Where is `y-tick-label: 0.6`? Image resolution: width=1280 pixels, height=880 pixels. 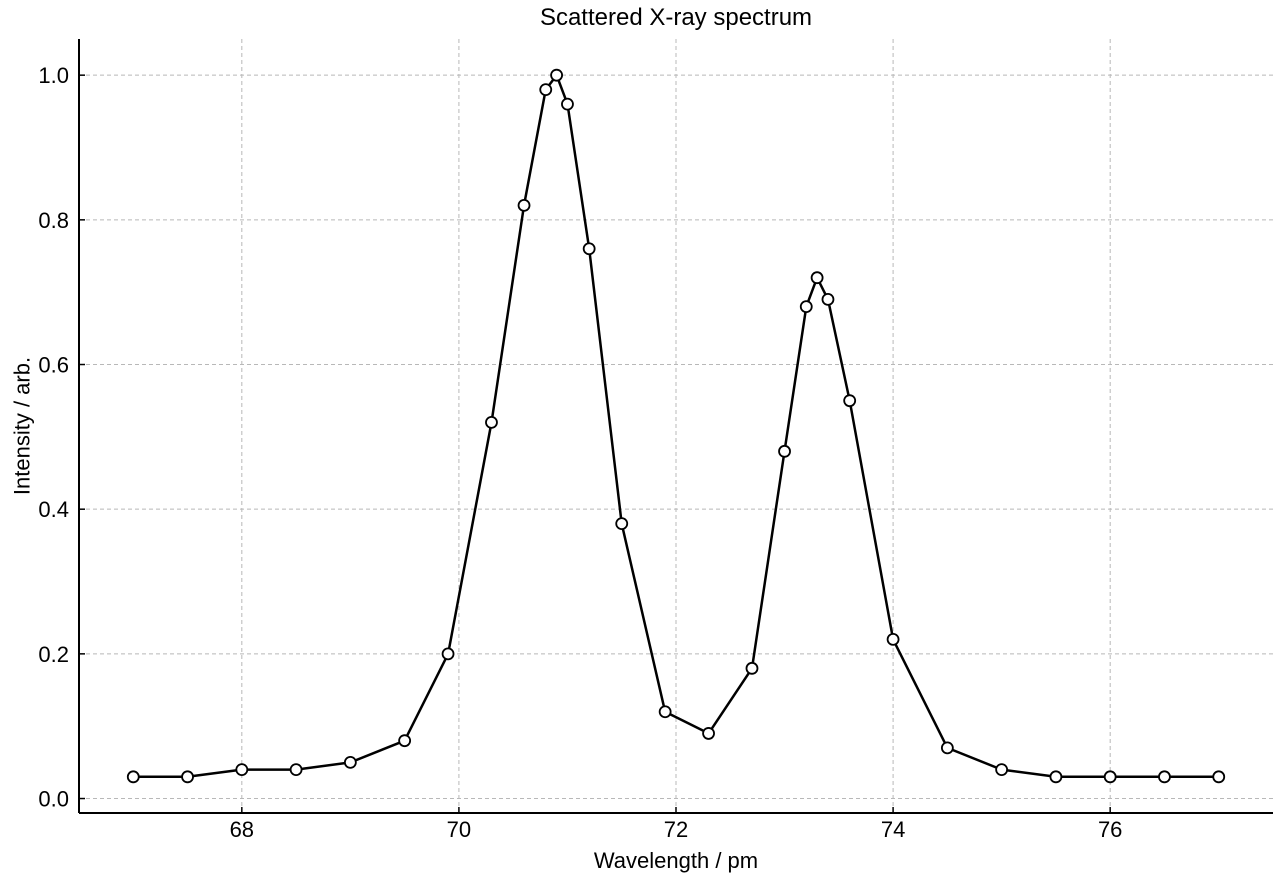 y-tick-label: 0.6 is located at coordinates (53, 365).